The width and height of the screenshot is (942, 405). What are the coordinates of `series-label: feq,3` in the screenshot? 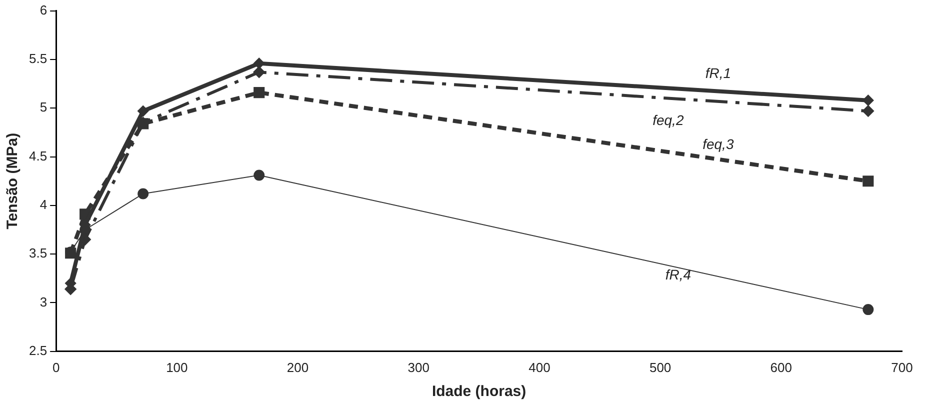 It's located at (718, 144).